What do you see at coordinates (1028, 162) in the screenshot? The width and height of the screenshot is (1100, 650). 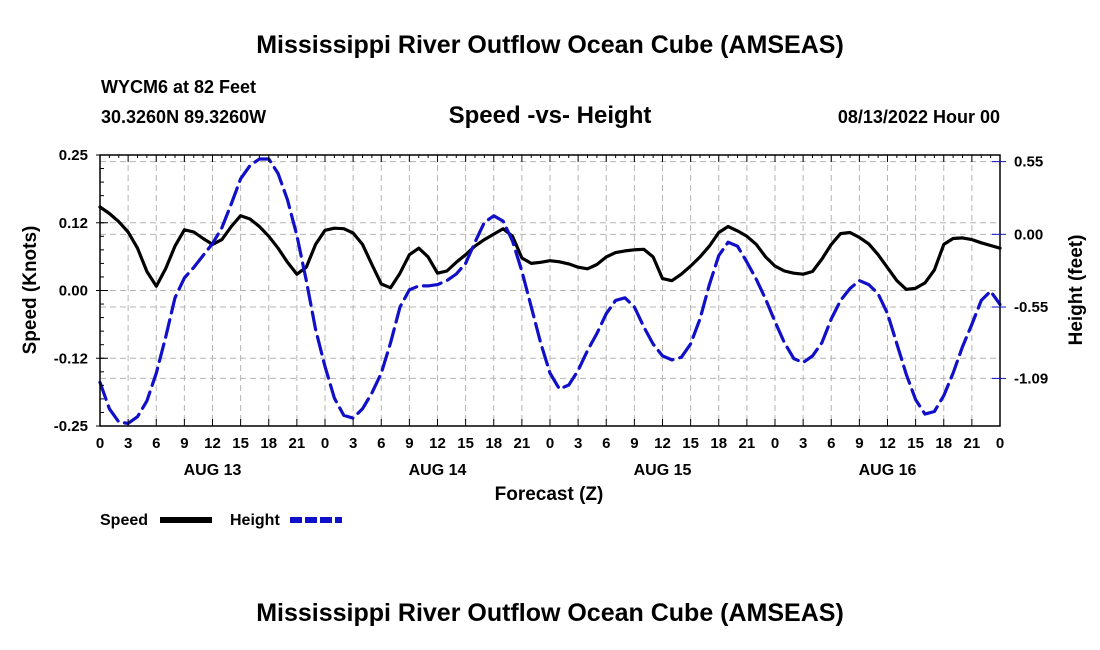 I see `right-tick-label: 0.55` at bounding box center [1028, 162].